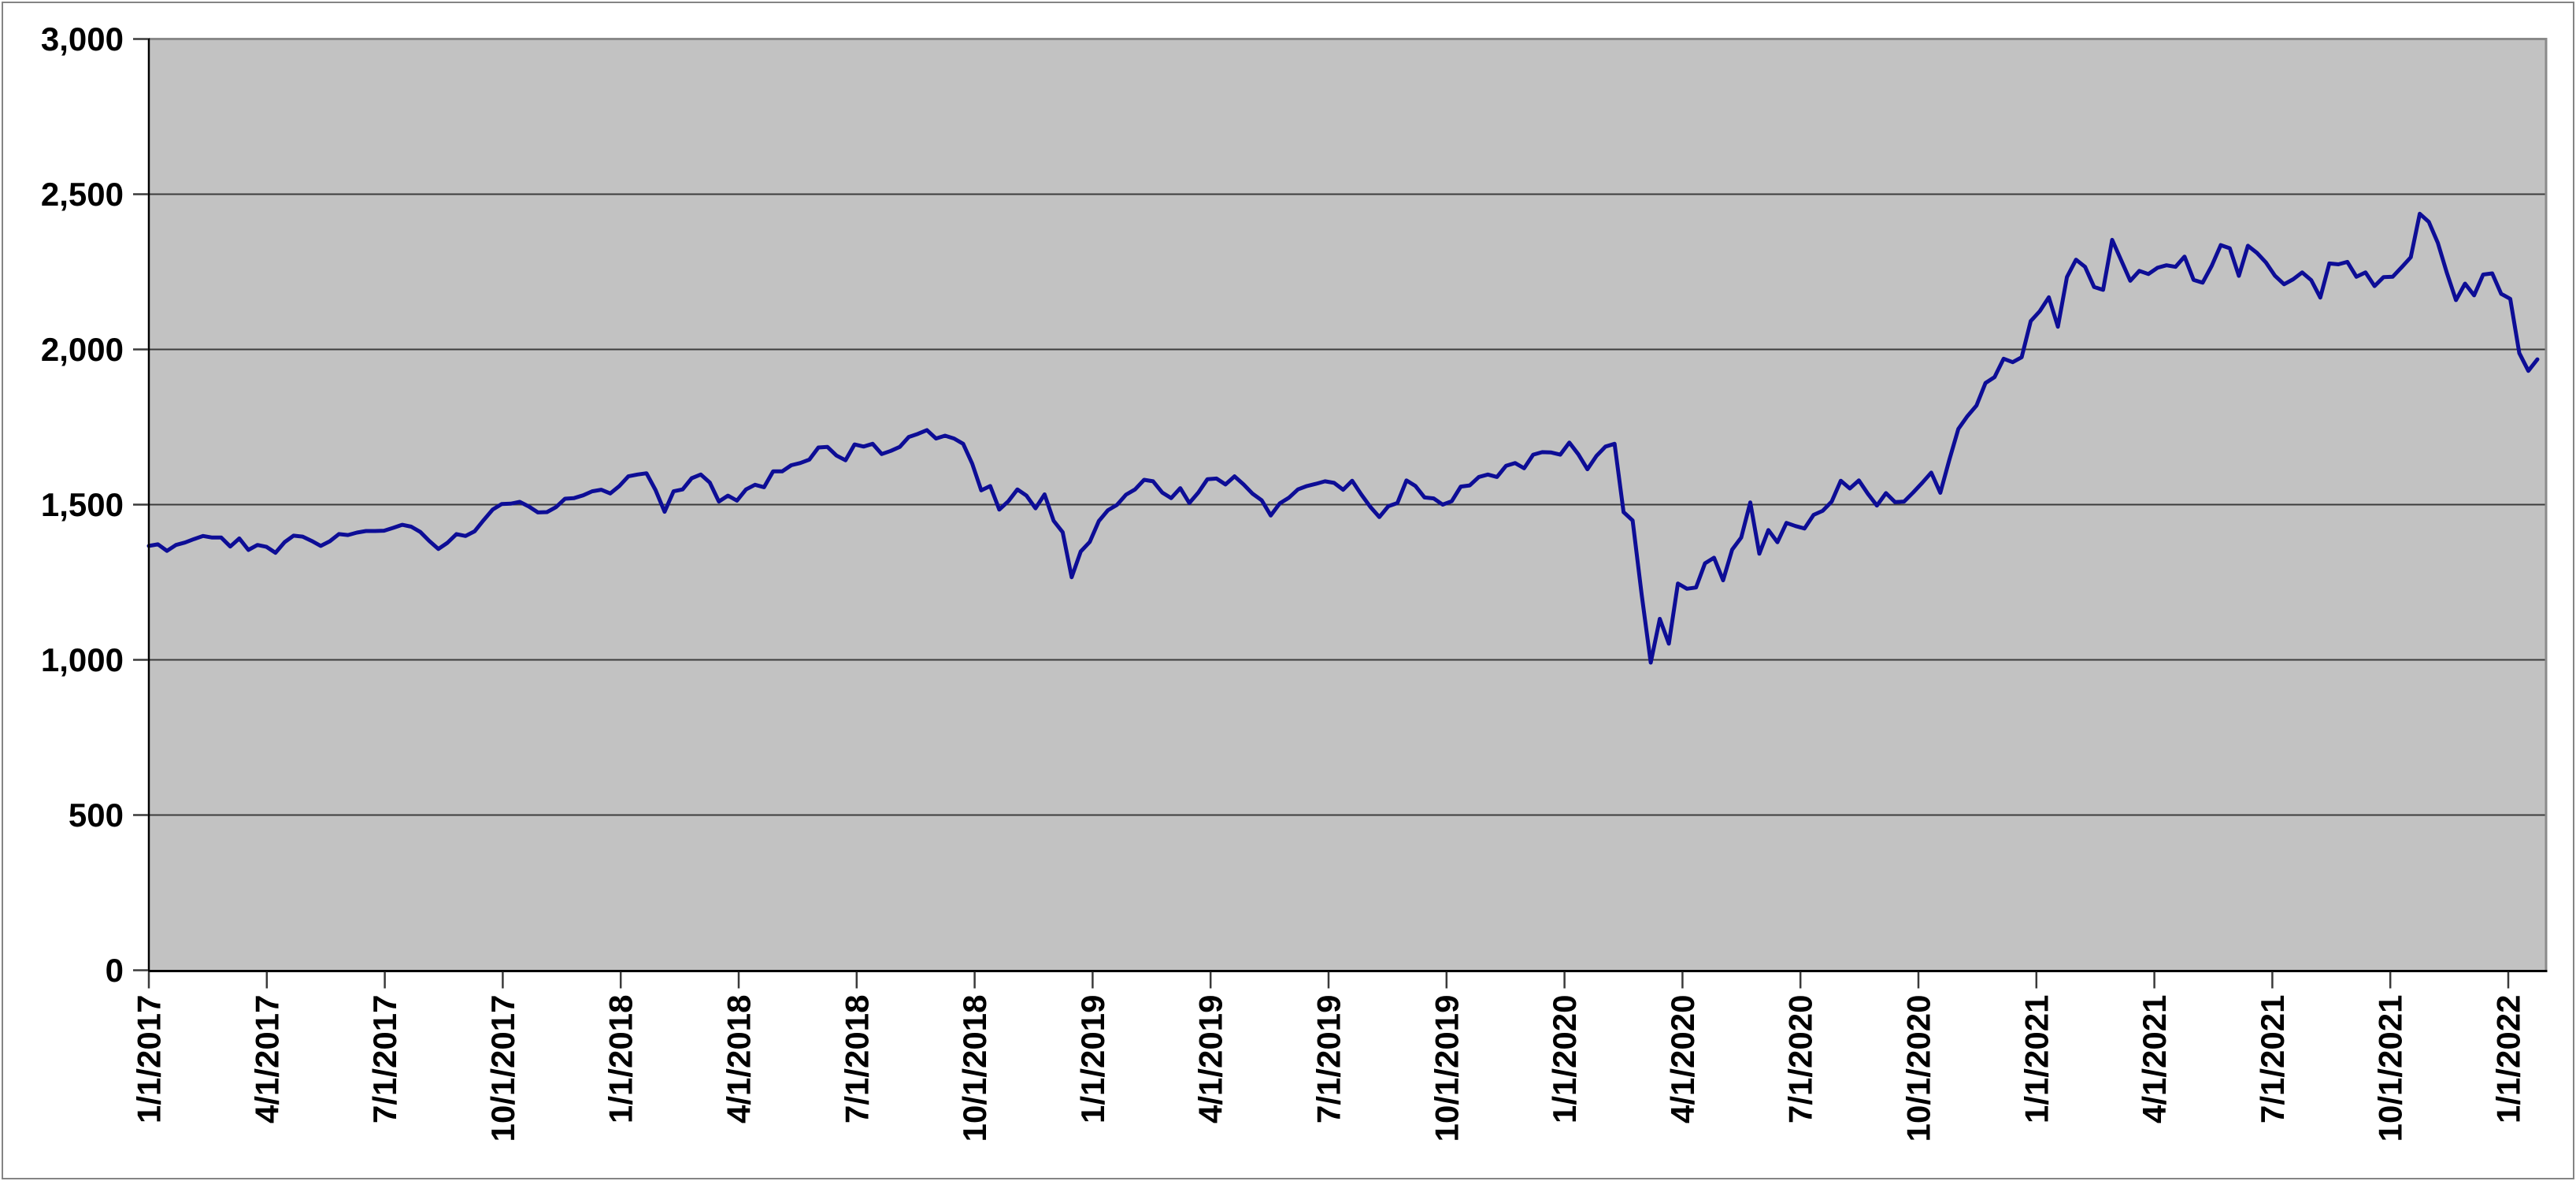 The image size is (2576, 1181). Describe the element at coordinates (266, 1059) in the screenshot. I see `x-axis-label: 4/1/2017` at that location.